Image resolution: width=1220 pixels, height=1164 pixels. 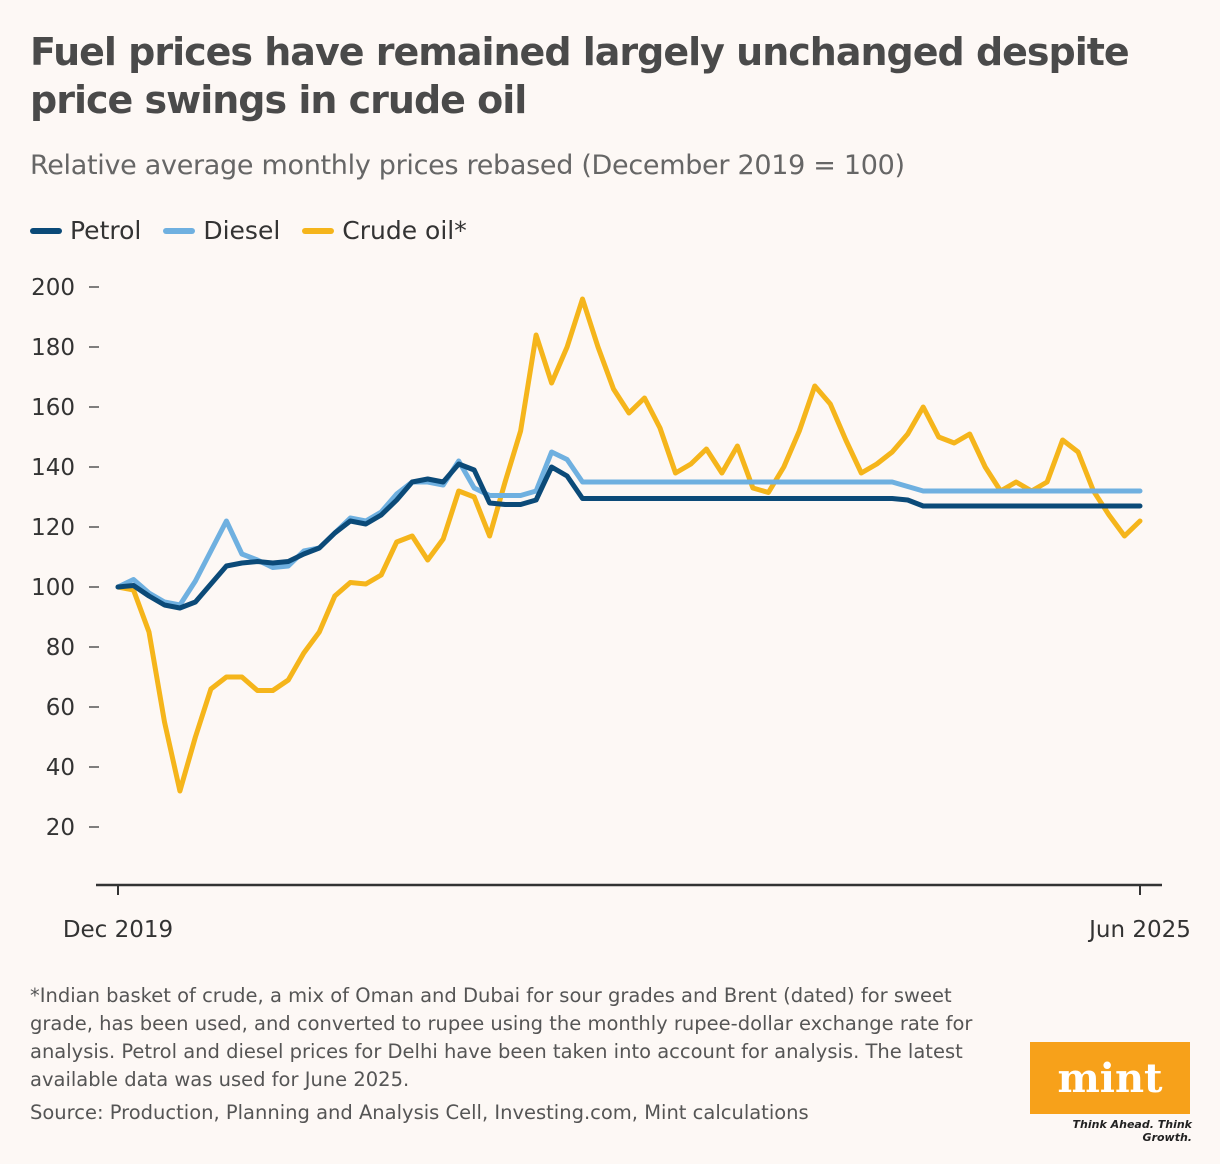 What do you see at coordinates (318, 230) in the screenshot?
I see `legend-swatch-crude-oil` at bounding box center [318, 230].